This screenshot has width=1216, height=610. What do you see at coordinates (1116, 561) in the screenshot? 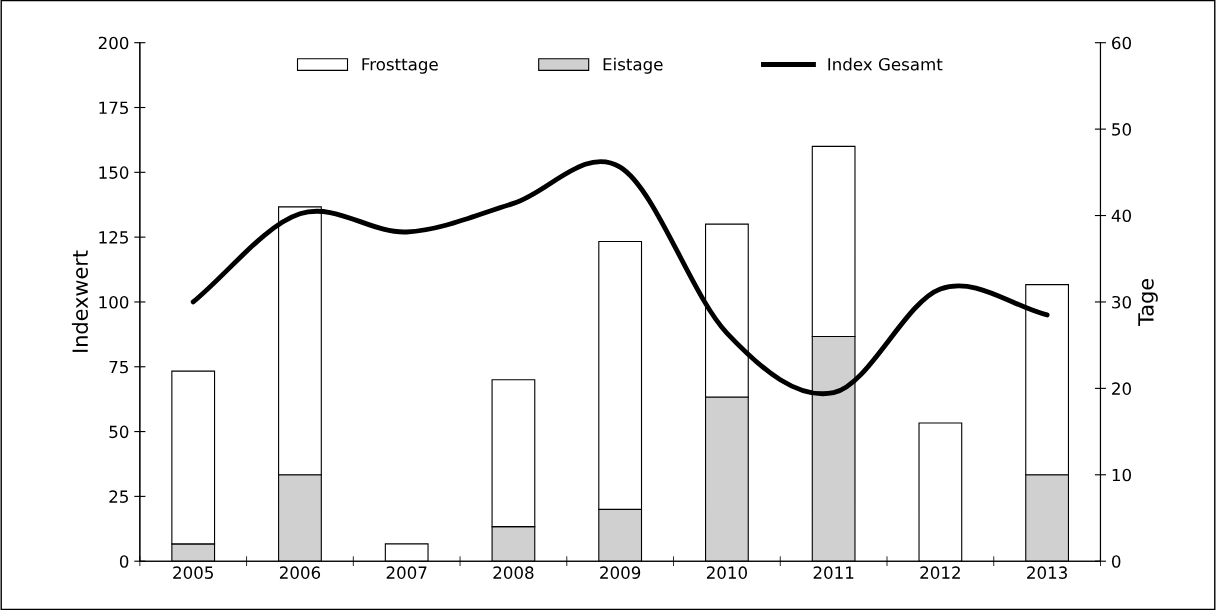
I see `y2-tick-label: 0` at bounding box center [1116, 561].